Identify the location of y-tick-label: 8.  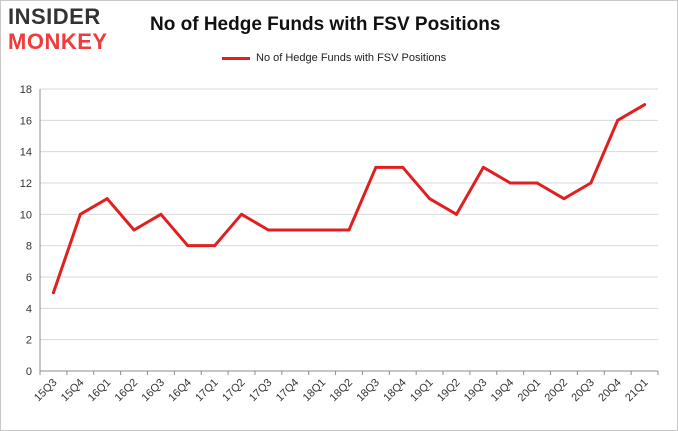
(29, 247).